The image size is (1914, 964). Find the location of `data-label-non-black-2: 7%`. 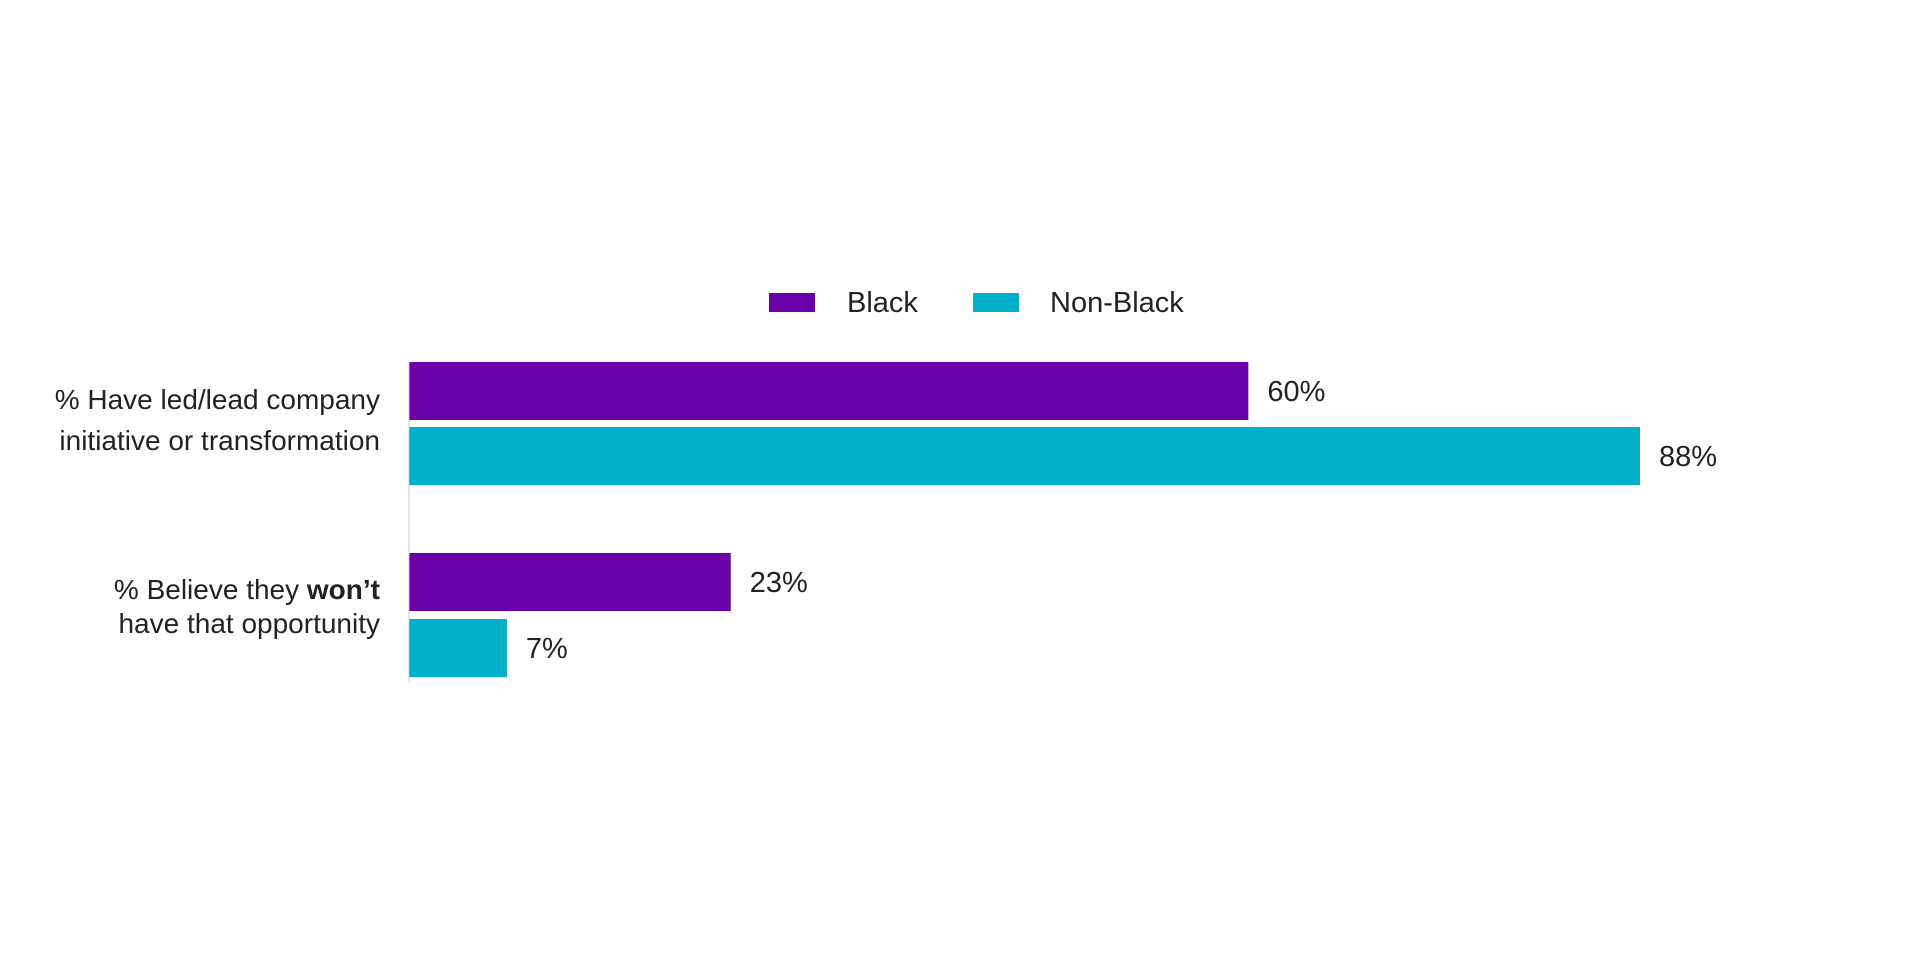

data-label-non-black-2: 7% is located at coordinates (547, 649).